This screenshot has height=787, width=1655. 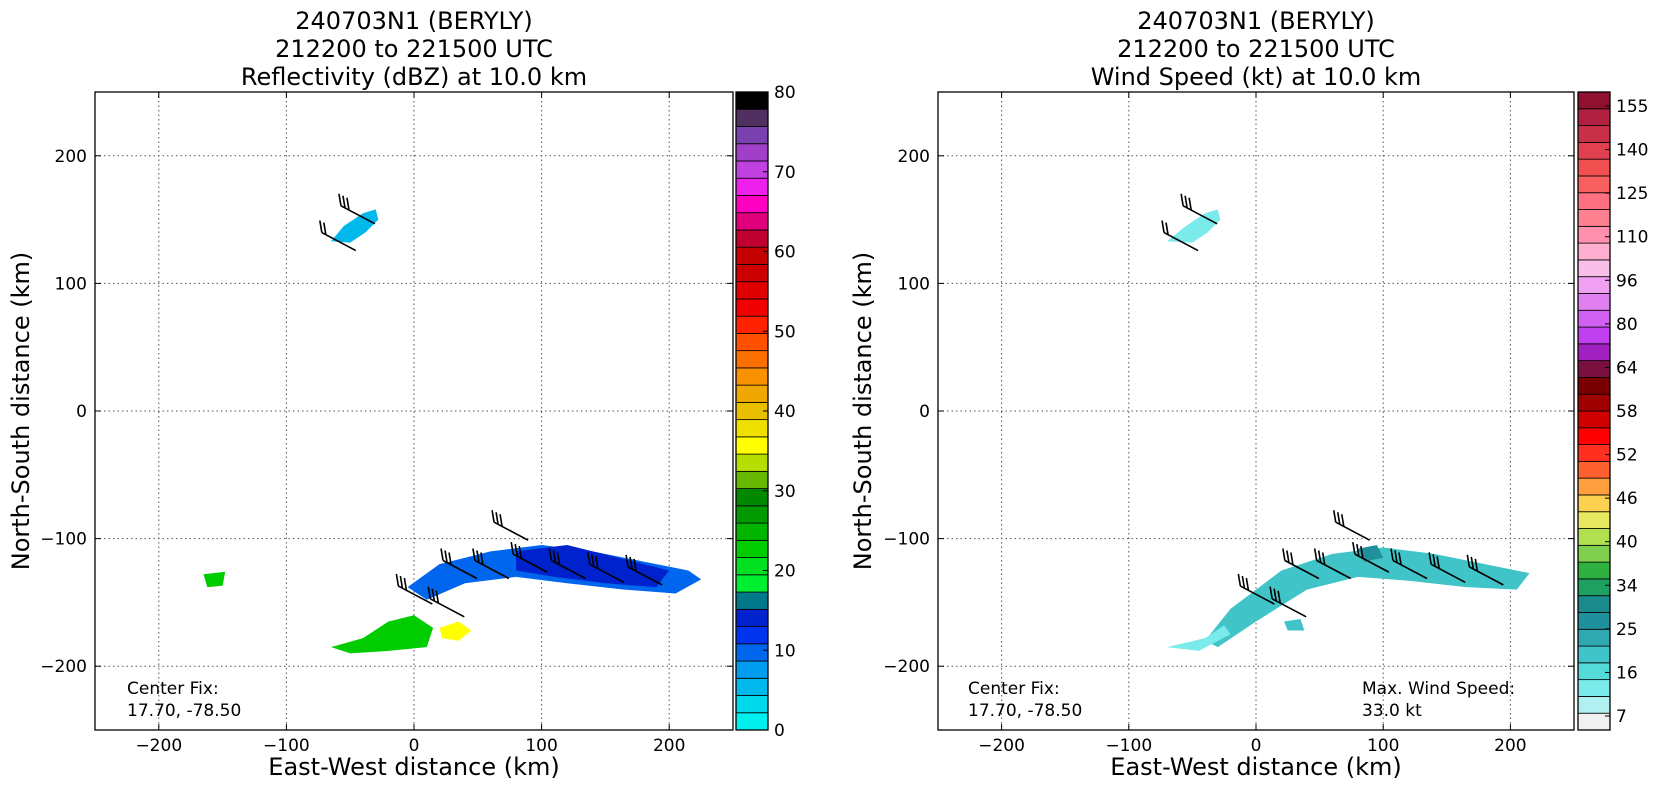 What do you see at coordinates (1632, 151) in the screenshot?
I see `wind-colorbar-tick-label: 140` at bounding box center [1632, 151].